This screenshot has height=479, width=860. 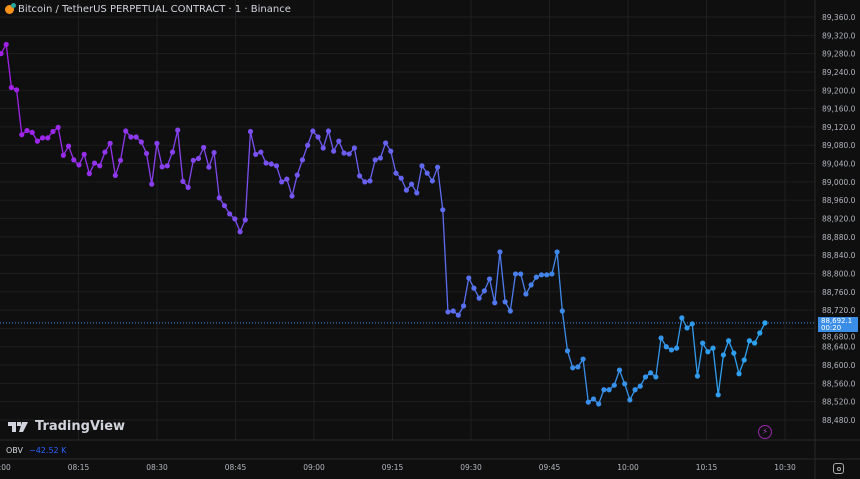 What do you see at coordinates (839, 237) in the screenshot?
I see `price-tick-label: 88,880.0` at bounding box center [839, 237].